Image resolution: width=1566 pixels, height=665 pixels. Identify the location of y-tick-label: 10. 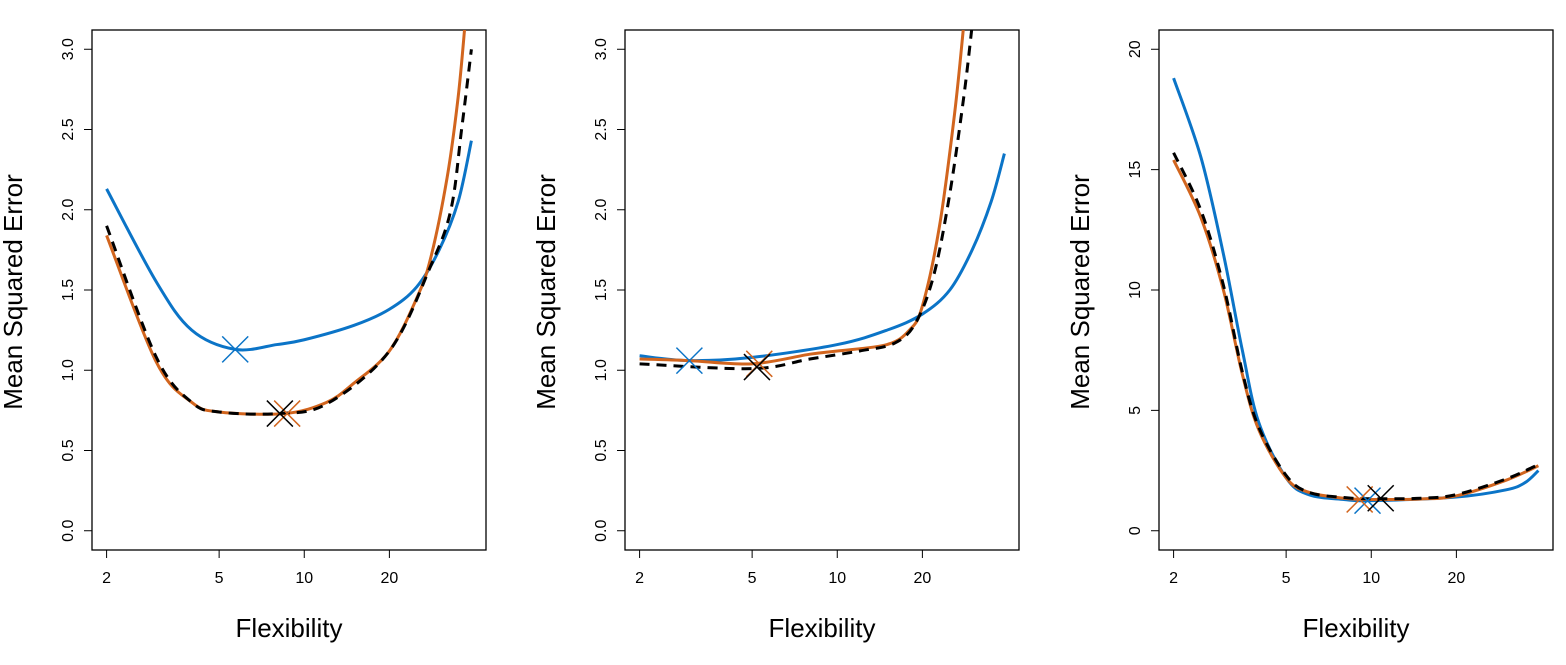
(1135, 290).